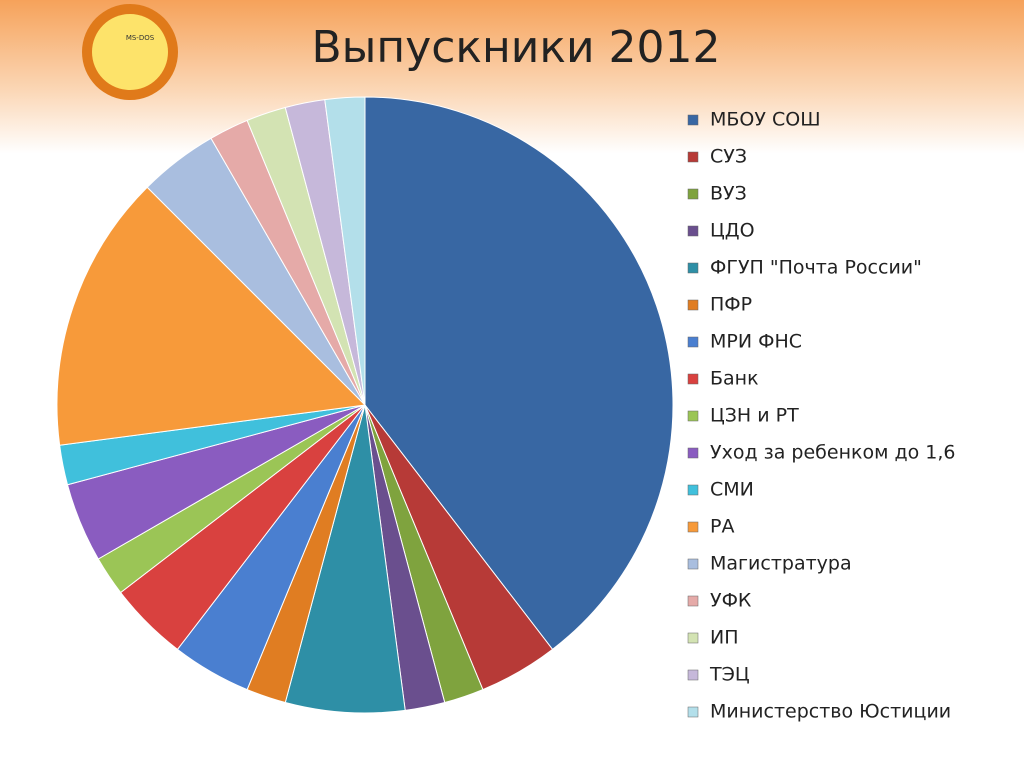  I want to click on legend-label: Магистратура, so click(781, 564).